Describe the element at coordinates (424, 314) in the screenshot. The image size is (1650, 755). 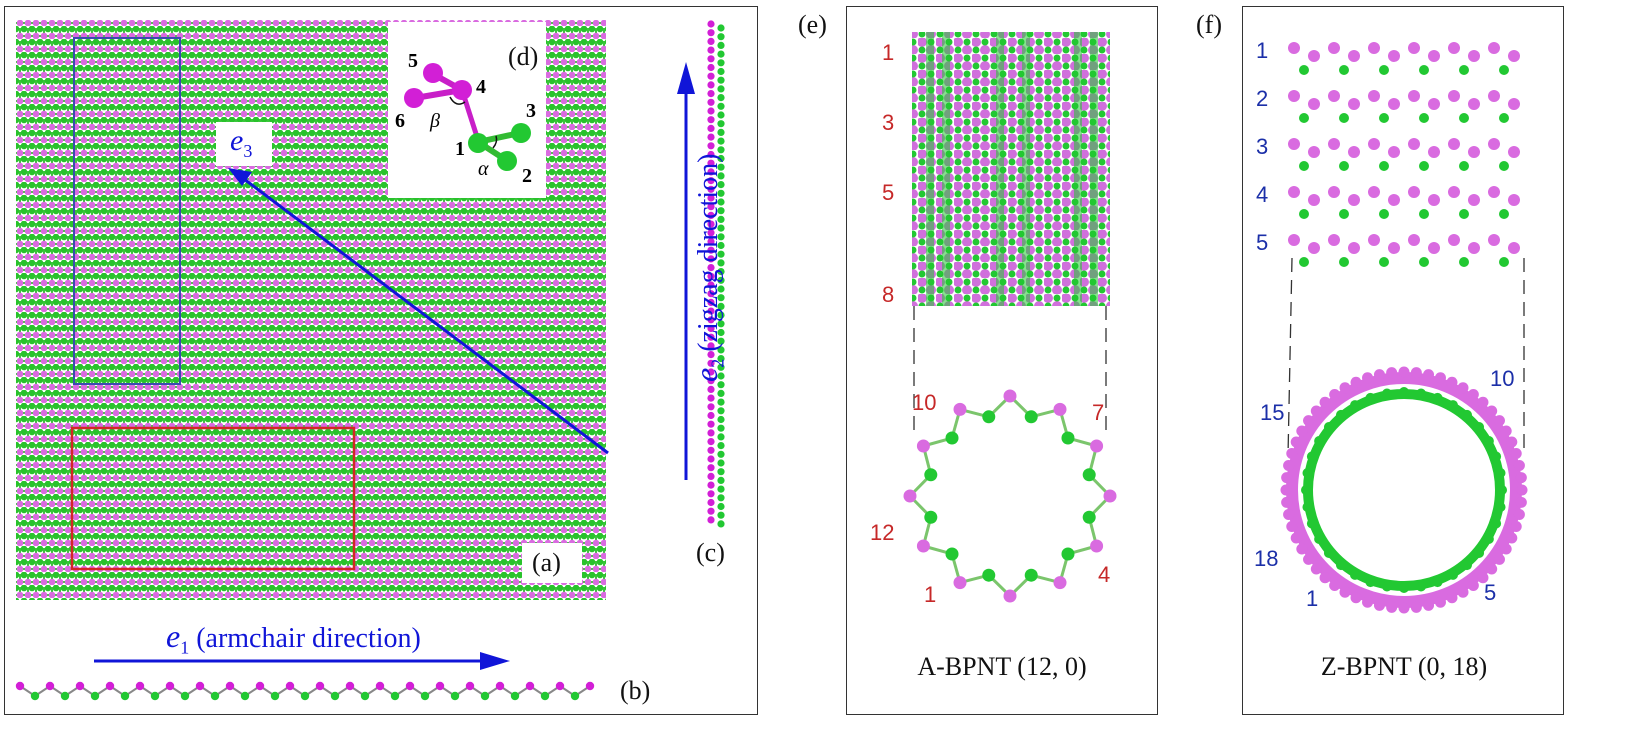
I see `e3-arrow-line` at that location.